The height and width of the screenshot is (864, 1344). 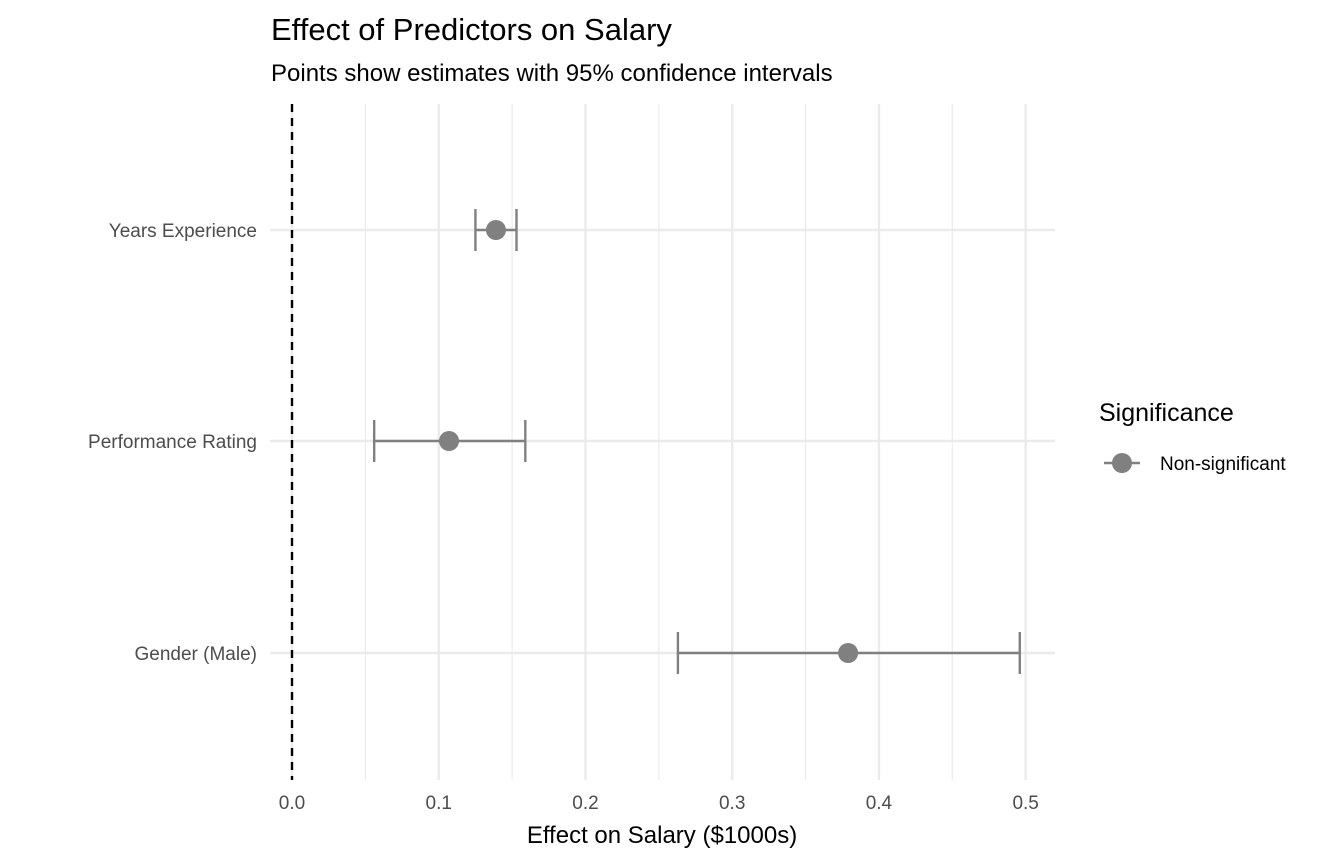 What do you see at coordinates (1166, 413) in the screenshot?
I see `legend-title: Significance` at bounding box center [1166, 413].